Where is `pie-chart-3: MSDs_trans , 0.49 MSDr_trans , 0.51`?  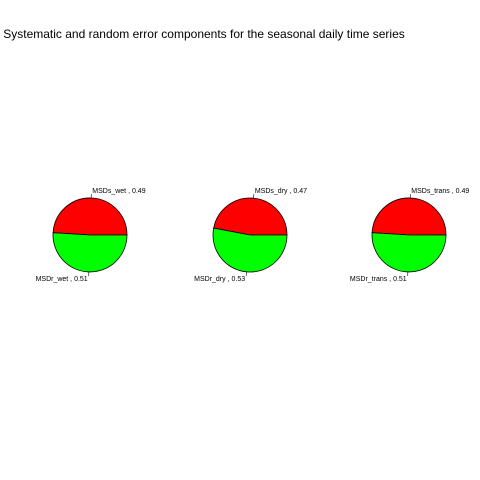
pie-chart-3: MSDs_trans , 0.49 MSDr_trans , 0.51 is located at coordinates (409, 235).